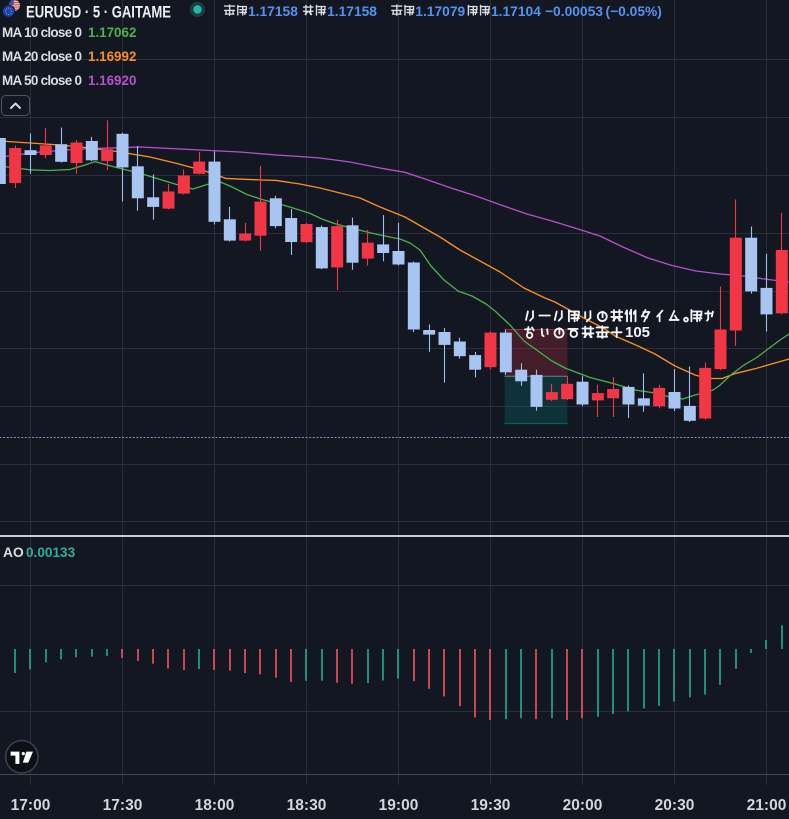 This screenshot has height=819, width=789. Describe the element at coordinates (307, 805) in the screenshot. I see `svg-text: 18:30` at that location.